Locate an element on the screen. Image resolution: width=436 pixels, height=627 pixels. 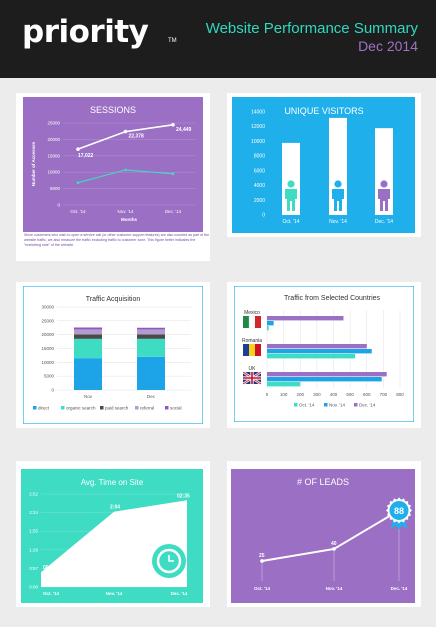
visitors-xtick: Nov. '14 is located at coordinates (338, 222).